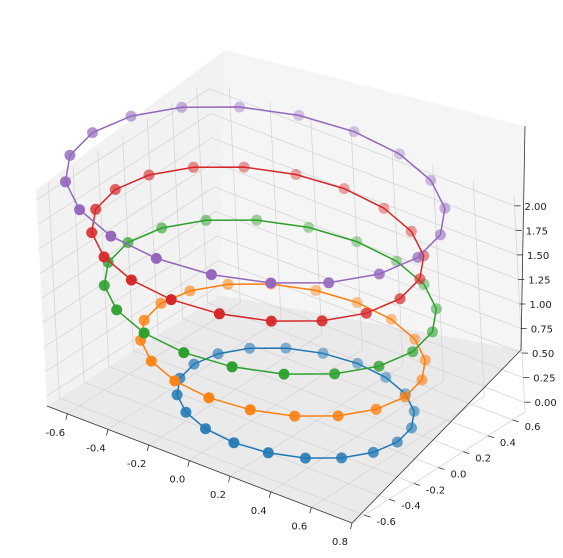  I want to click on x-axis-line, so click(199, 464).